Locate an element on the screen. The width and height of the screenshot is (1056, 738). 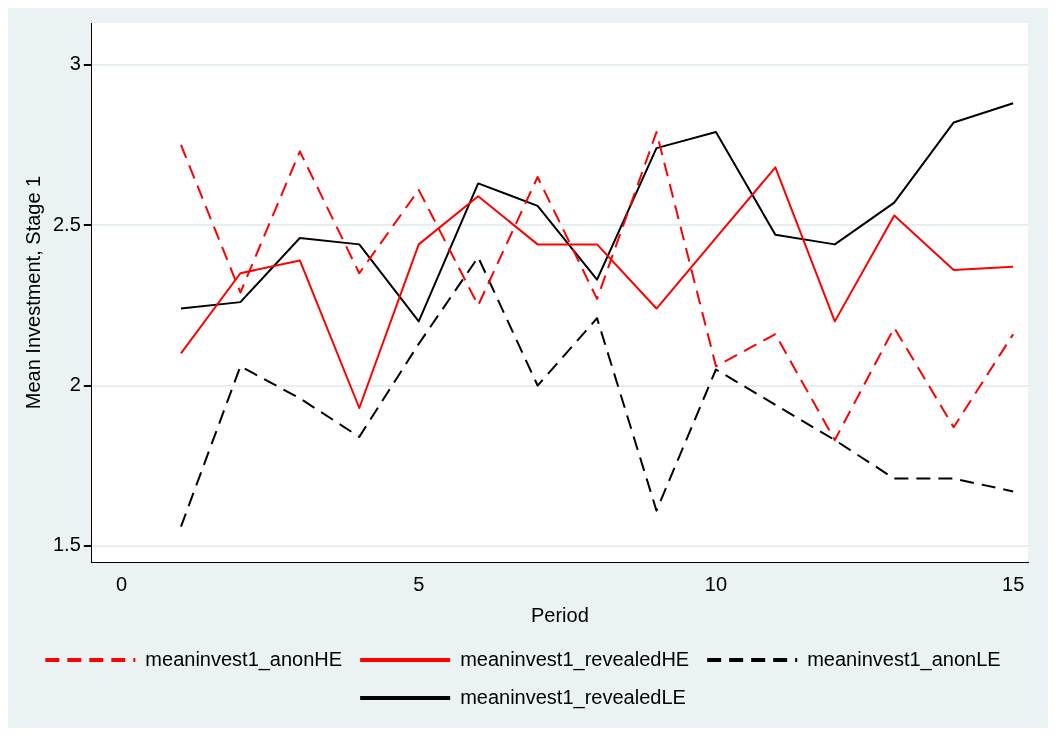
x-tick-label: 5 is located at coordinates (419, 583).